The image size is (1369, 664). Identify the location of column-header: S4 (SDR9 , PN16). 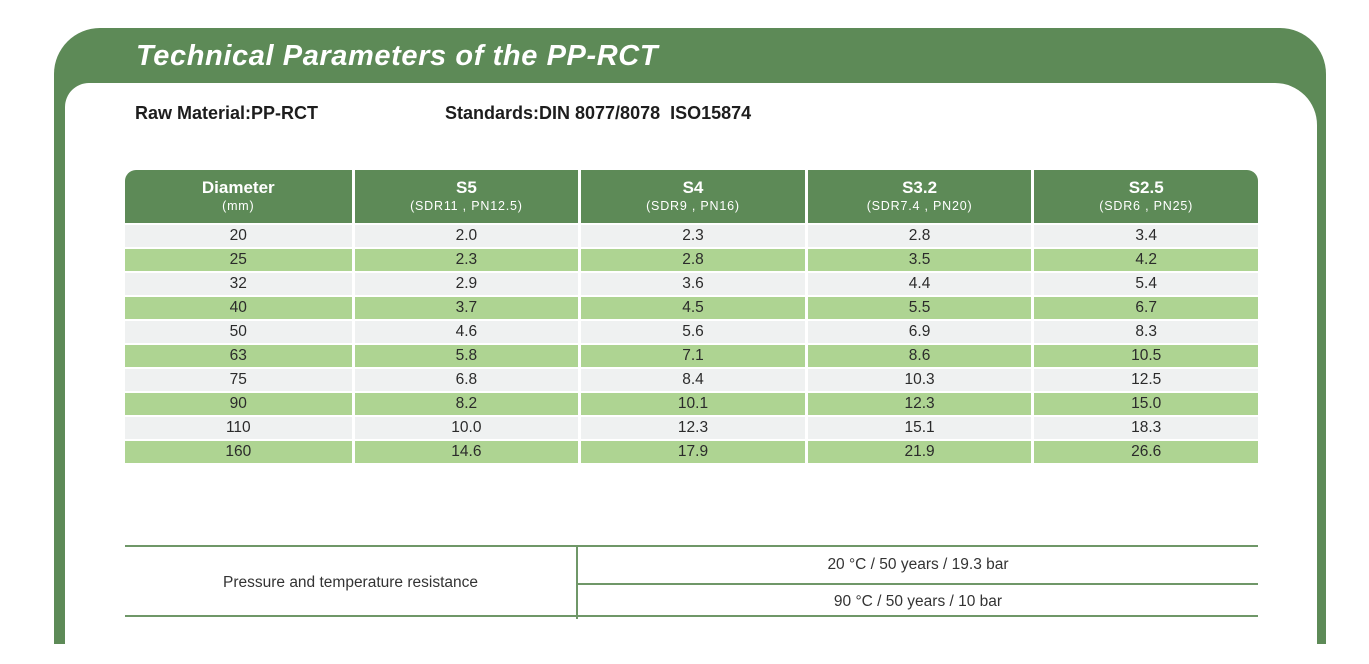
(691, 196).